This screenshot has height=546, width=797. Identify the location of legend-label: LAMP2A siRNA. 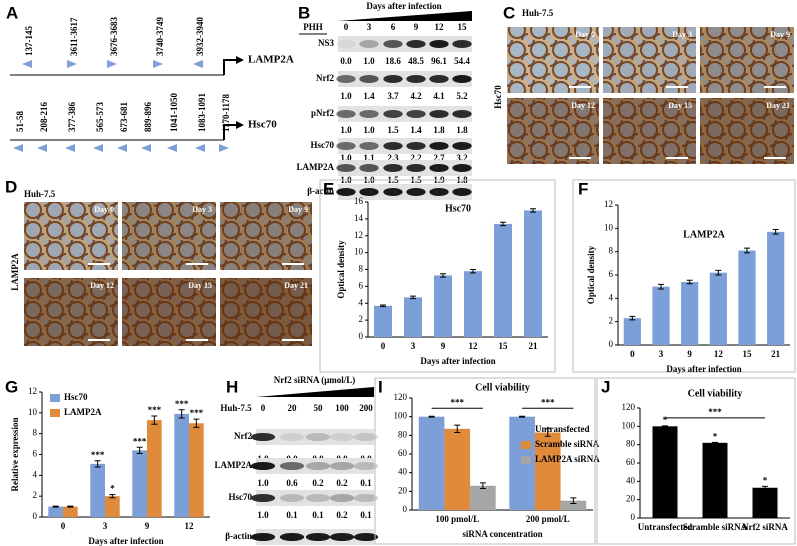
(567, 459).